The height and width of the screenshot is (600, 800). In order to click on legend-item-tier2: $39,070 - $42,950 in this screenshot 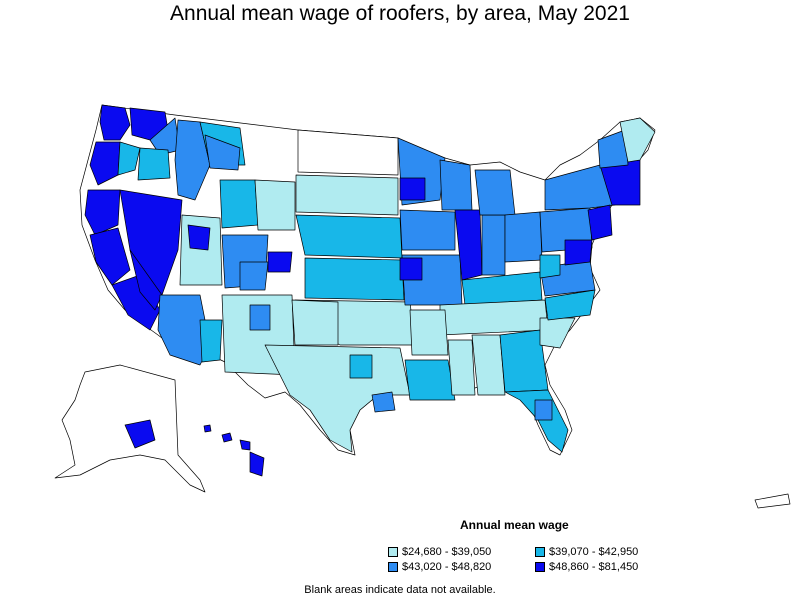, I will do `click(586, 552)`.